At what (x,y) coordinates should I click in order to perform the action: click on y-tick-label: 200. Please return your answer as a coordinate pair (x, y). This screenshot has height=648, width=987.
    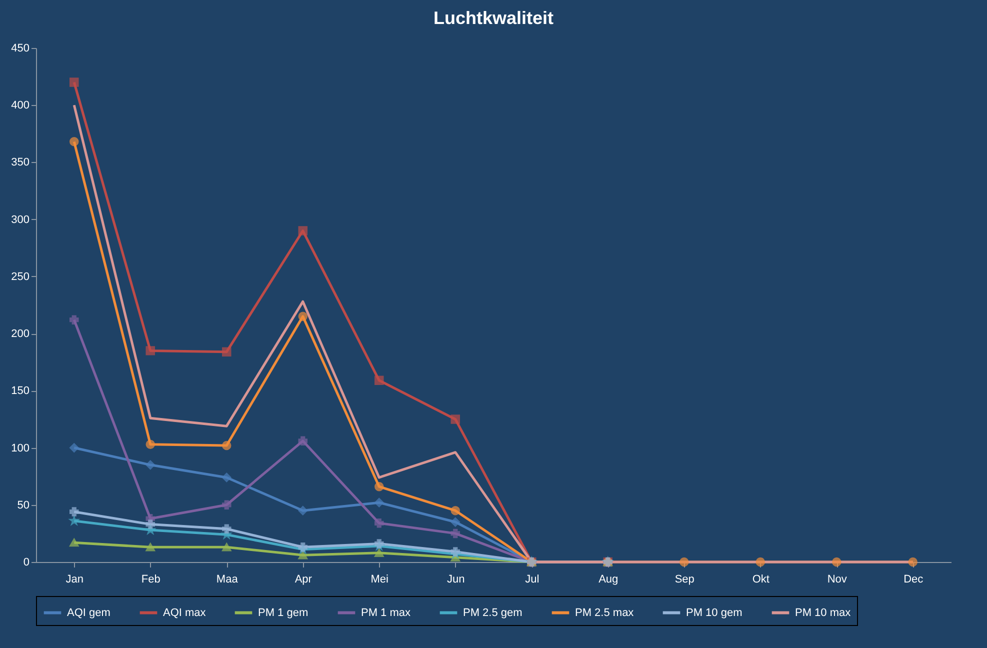
    Looking at the image, I should click on (20, 334).